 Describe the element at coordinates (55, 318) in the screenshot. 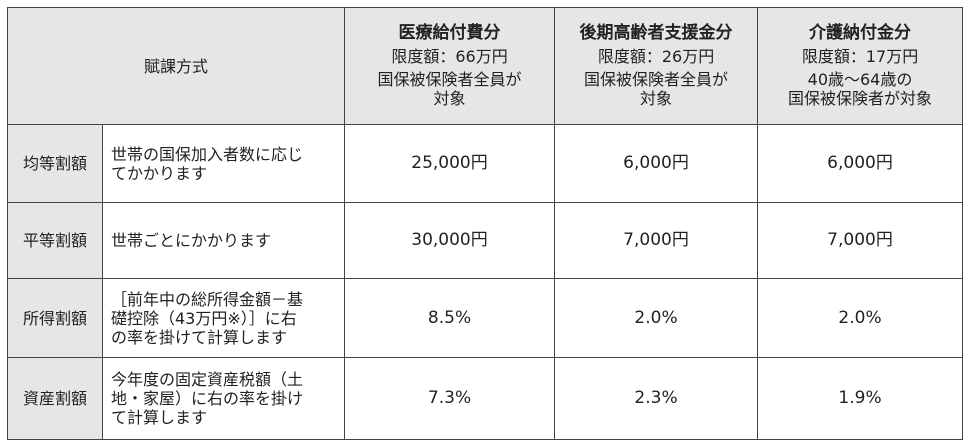

I see `row-name: 所得割額` at that location.